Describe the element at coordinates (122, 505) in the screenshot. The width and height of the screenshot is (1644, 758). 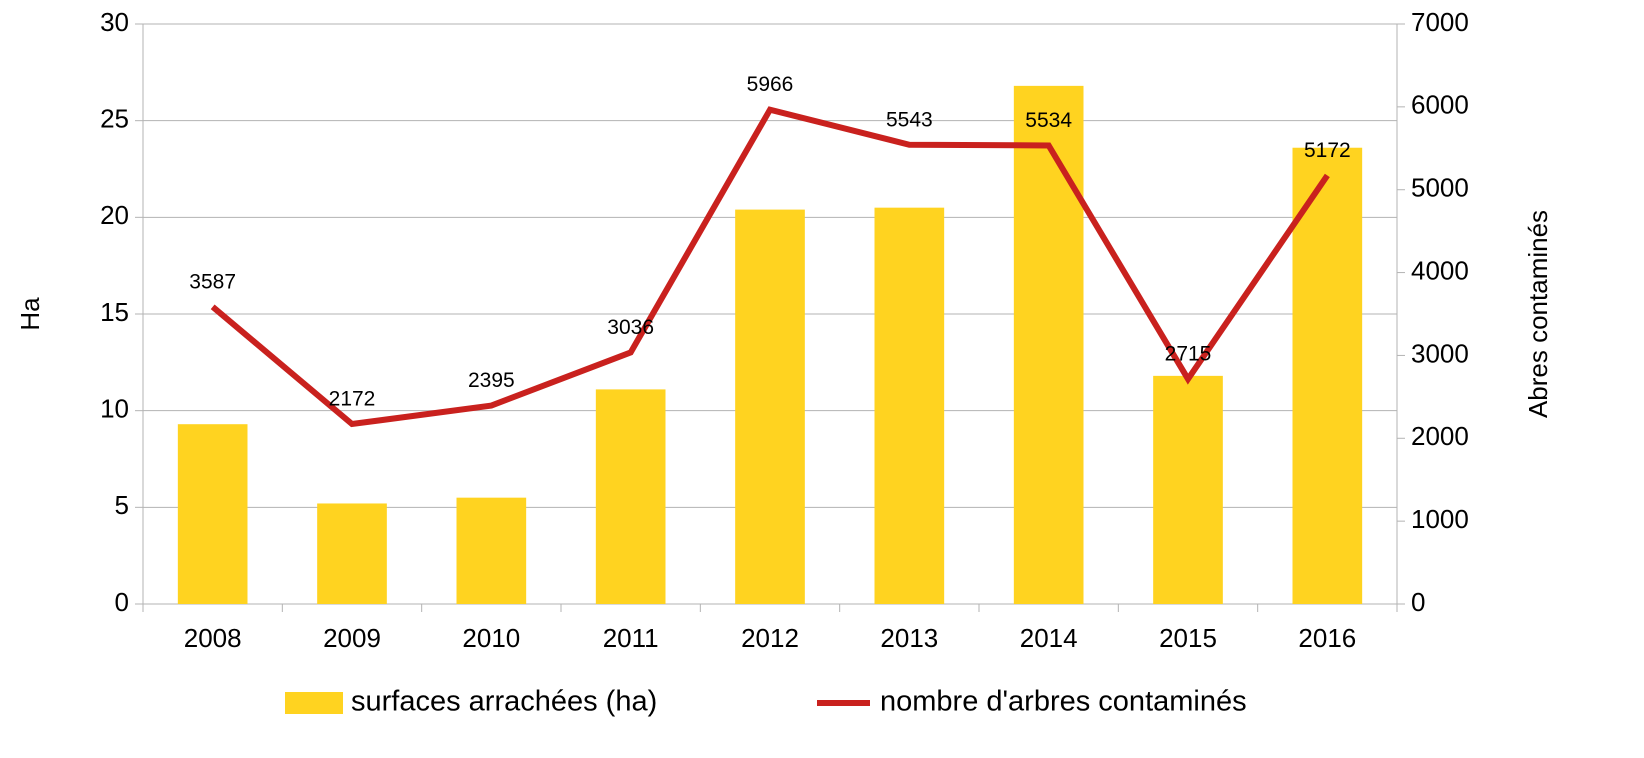
I see `y-tick-label: 5` at that location.